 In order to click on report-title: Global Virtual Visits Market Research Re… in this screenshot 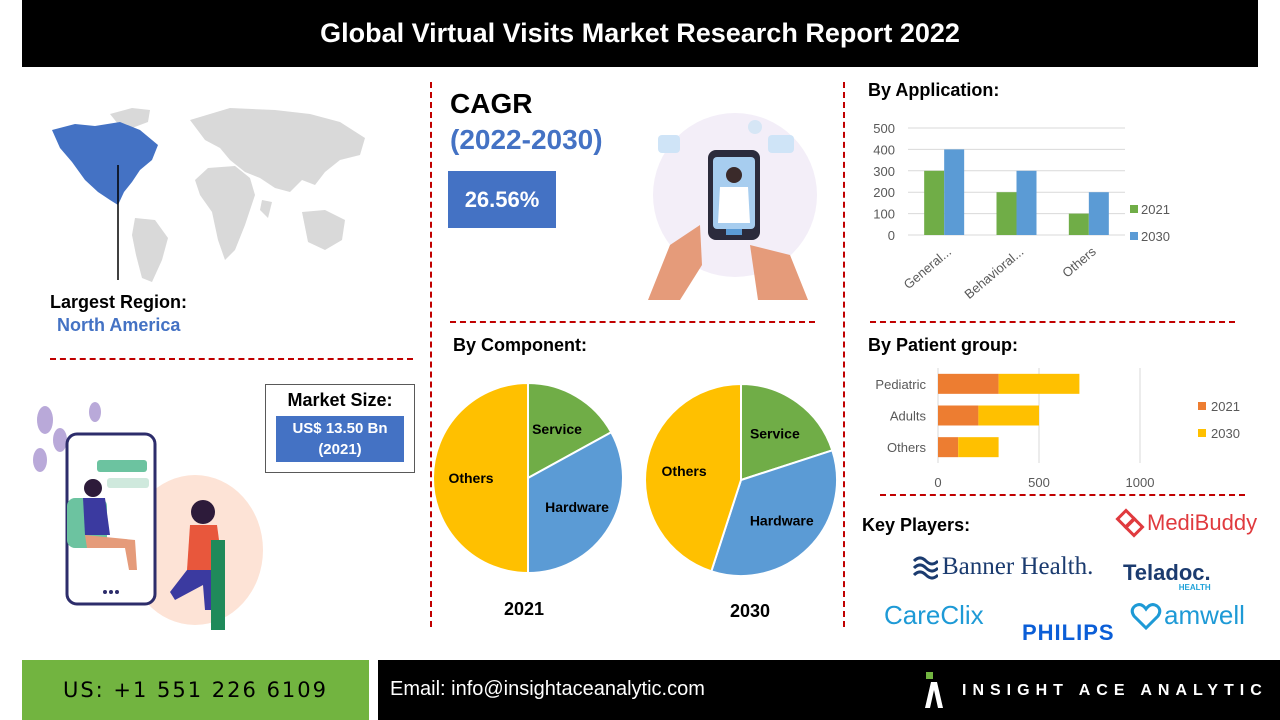, I will do `click(640, 33)`.